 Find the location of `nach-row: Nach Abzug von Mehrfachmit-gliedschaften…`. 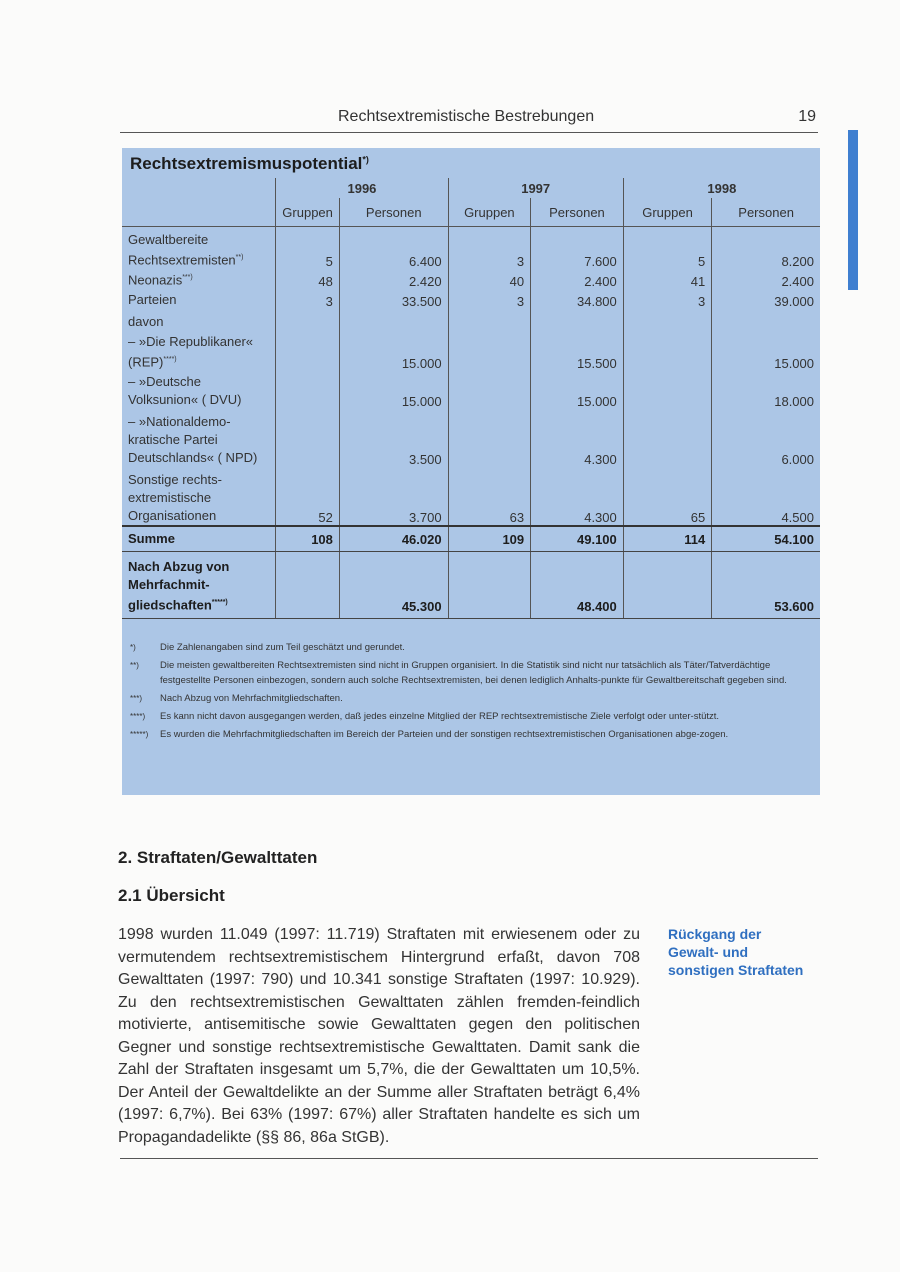

nach-row: Nach Abzug von Mehrfachmit-gliedschaften… is located at coordinates (471, 585).